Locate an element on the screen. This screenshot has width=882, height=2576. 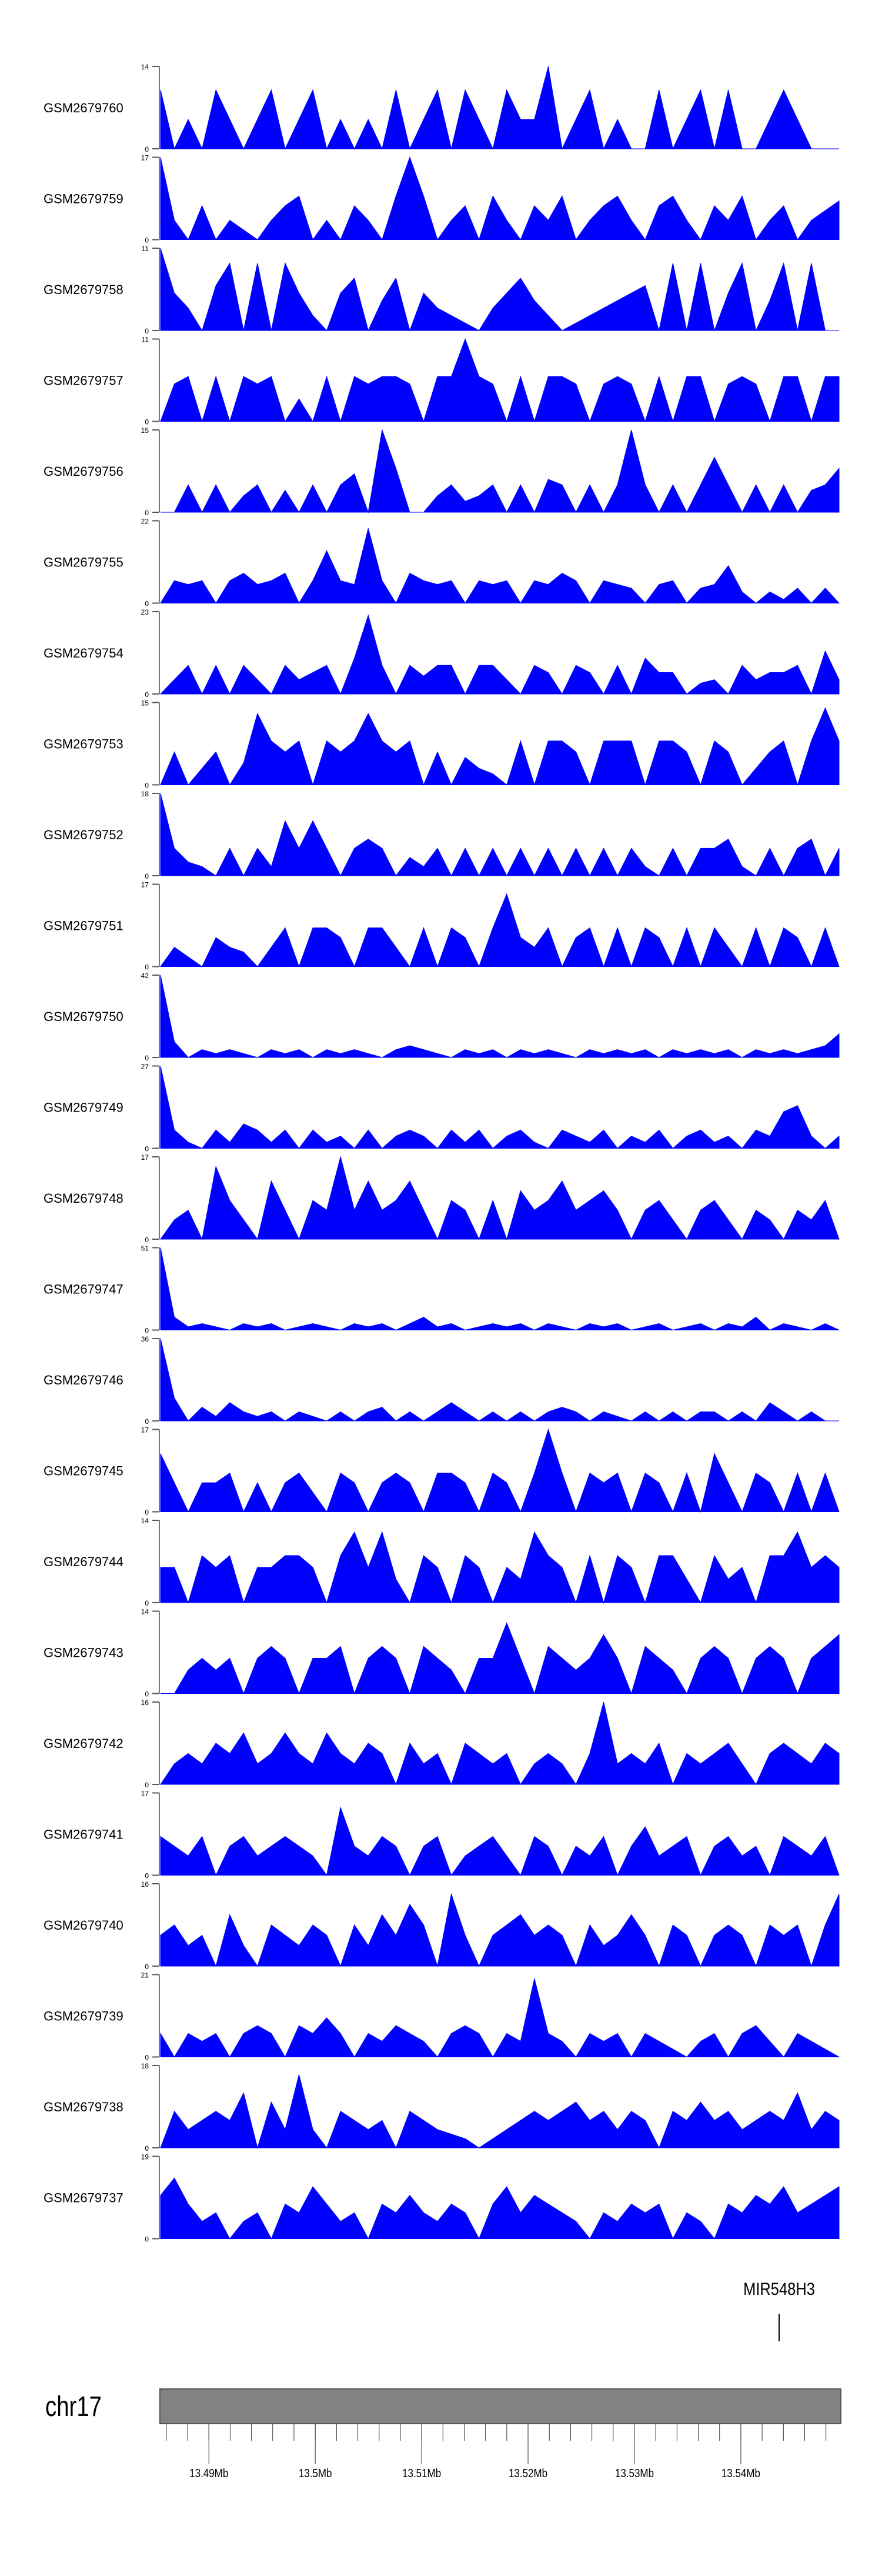
track-GSM2679747: GSM2679747 51 0 is located at coordinates (442, 1289).